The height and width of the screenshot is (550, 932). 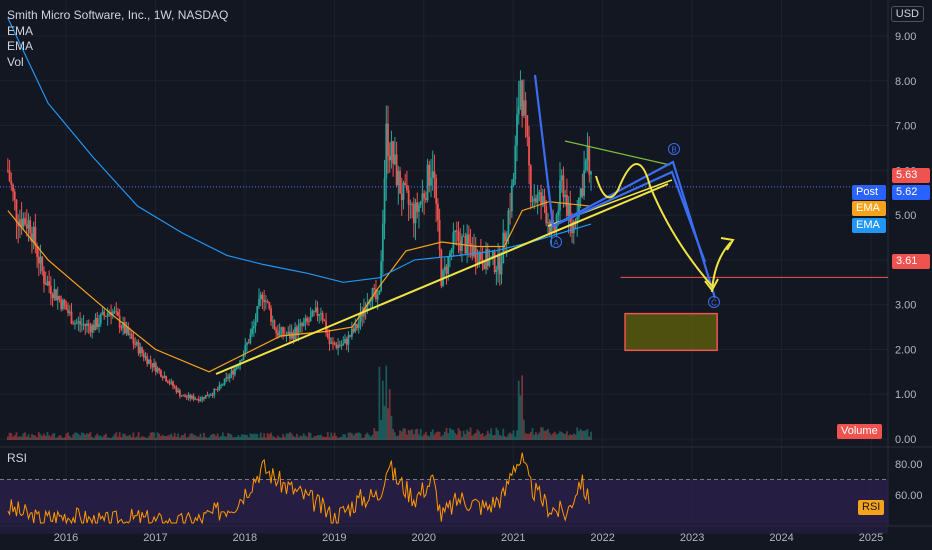 I want to click on legend-title: Smith Micro Software, Inc., 1W, NASDAQ, so click(x=118, y=15).